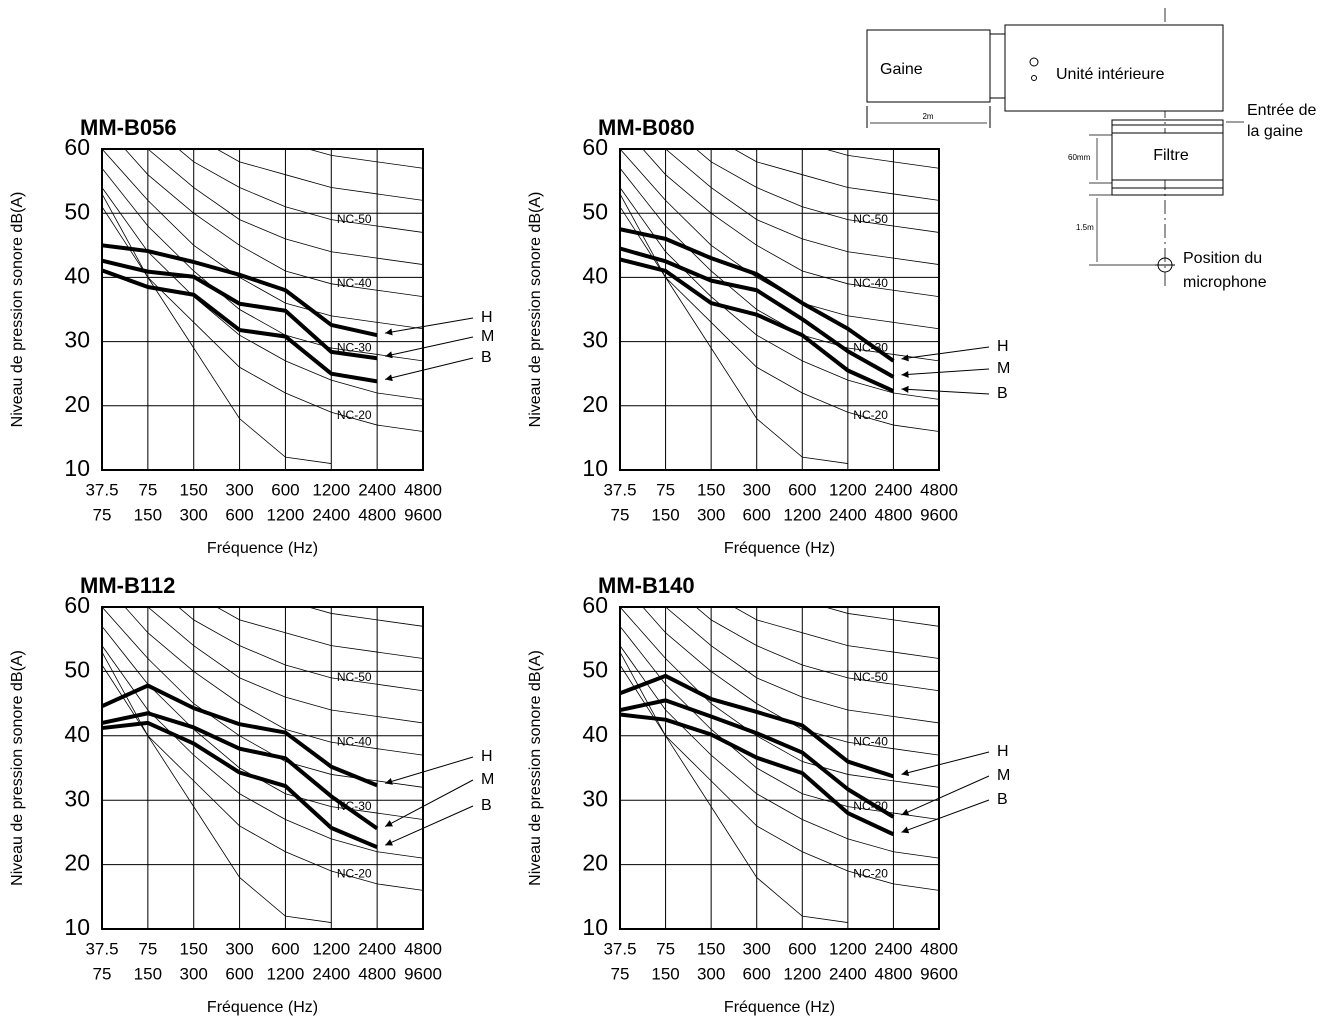  What do you see at coordinates (487, 317) in the screenshot?
I see `series-label: H` at bounding box center [487, 317].